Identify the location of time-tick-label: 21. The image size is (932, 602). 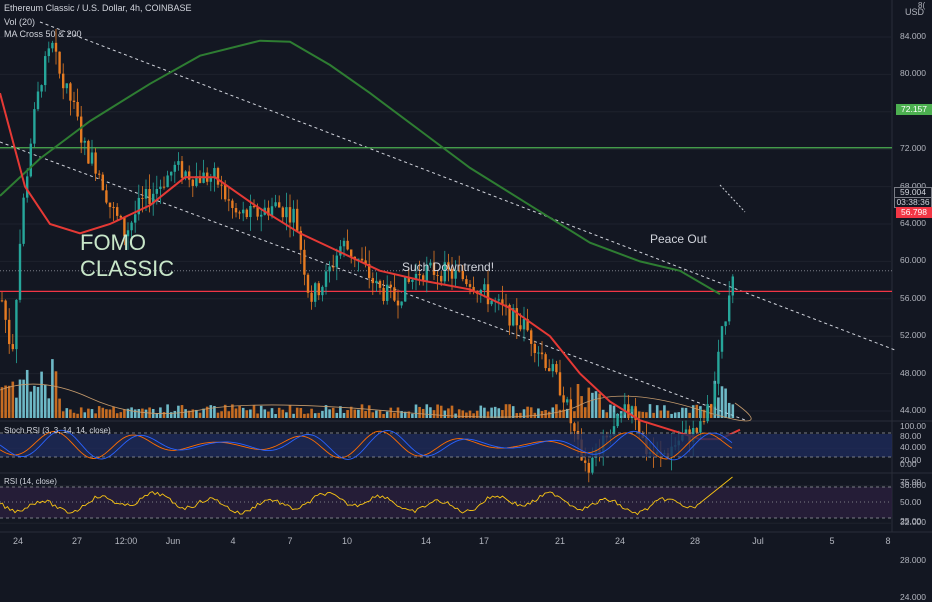
(560, 541).